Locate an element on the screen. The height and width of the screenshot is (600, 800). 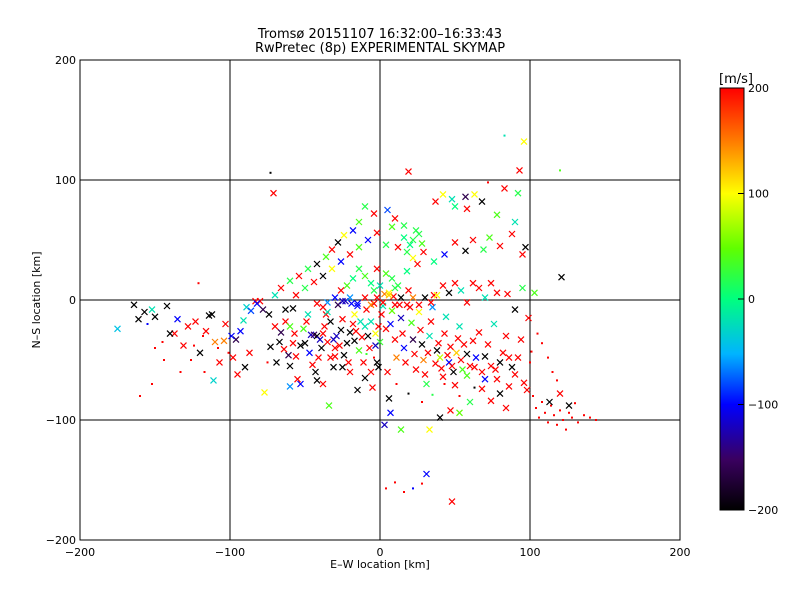
y-tick-label: −200 is located at coordinates (61, 540).